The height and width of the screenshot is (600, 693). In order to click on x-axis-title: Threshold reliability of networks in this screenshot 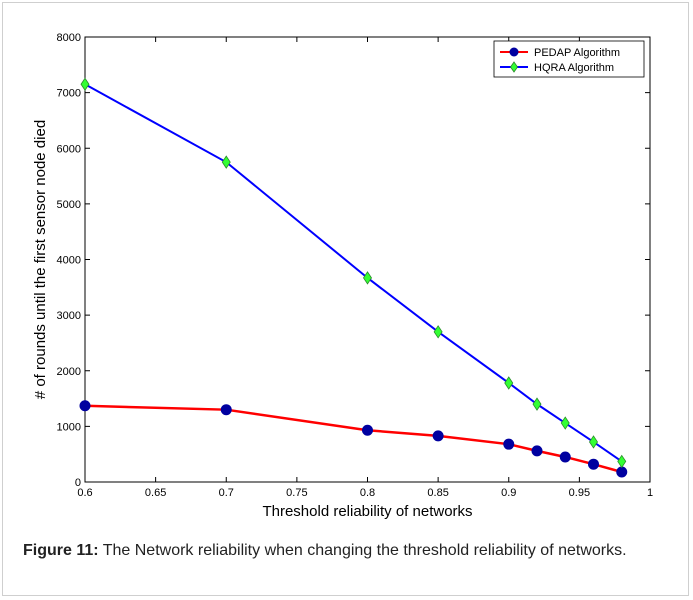, I will do `click(367, 511)`.